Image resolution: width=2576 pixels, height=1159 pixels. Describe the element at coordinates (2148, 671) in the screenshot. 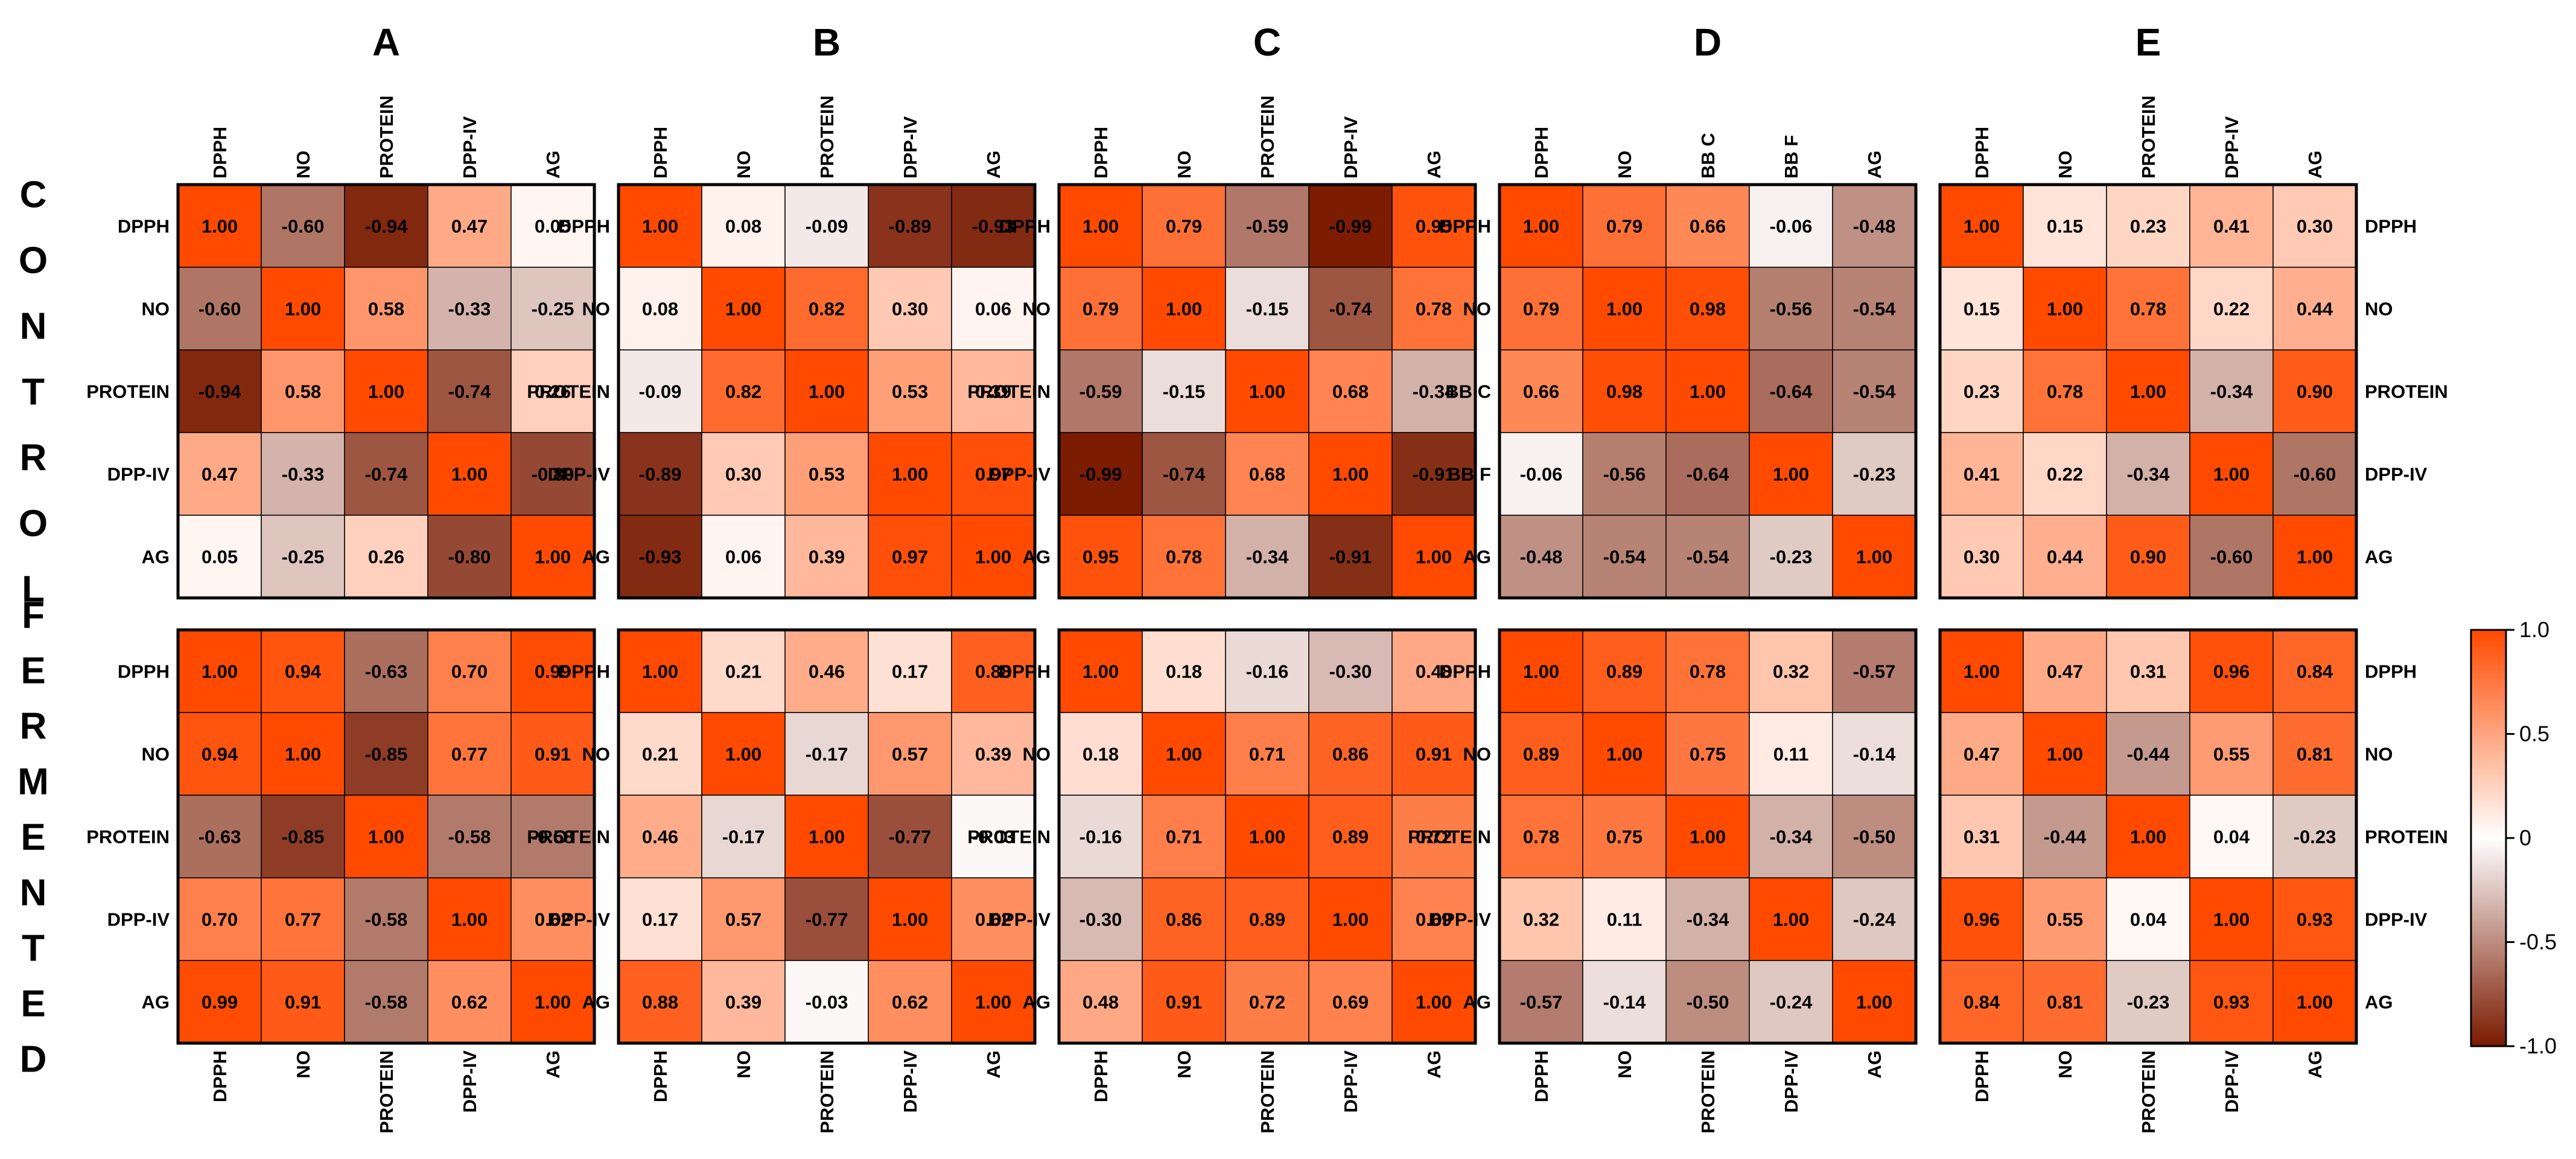

I see `cell-value-label: 0.31` at that location.